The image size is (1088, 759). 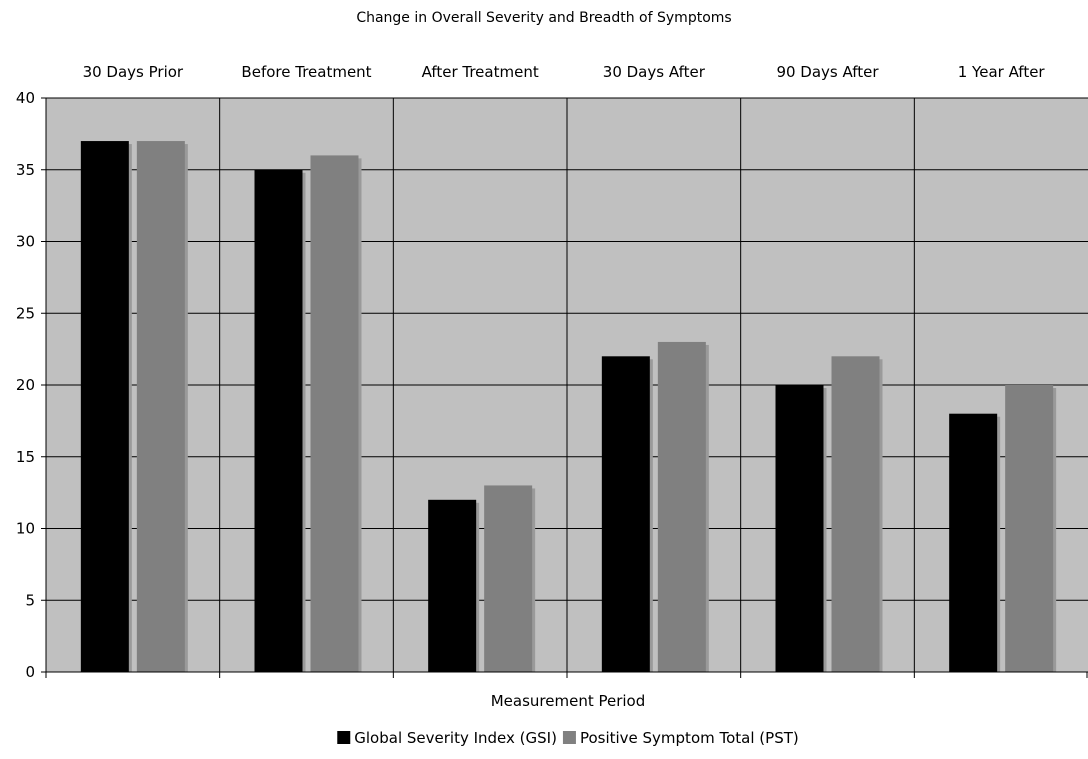 I want to click on y-tick-label: 40, so click(x=25, y=98).